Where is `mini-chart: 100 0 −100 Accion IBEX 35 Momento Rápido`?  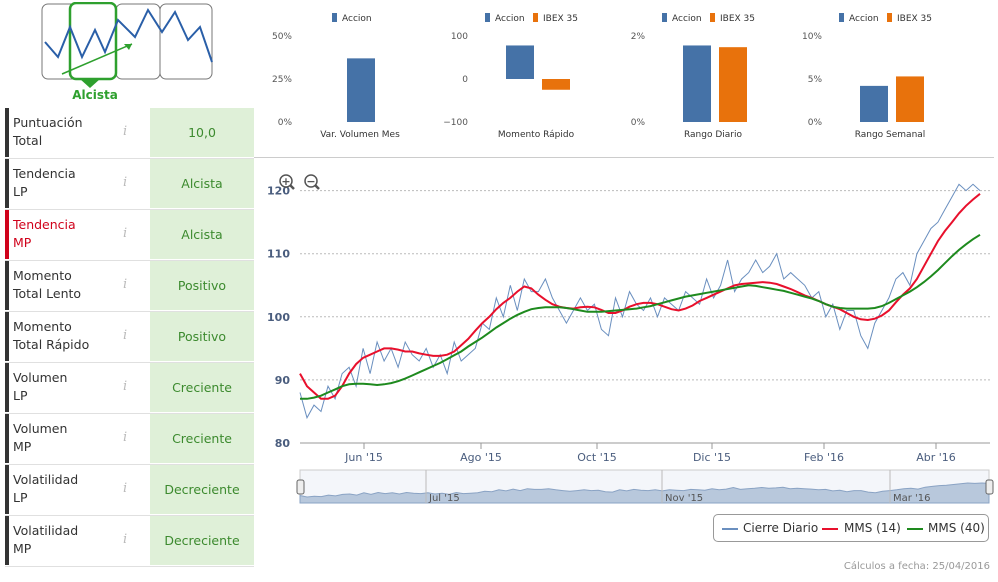 mini-chart: 100 0 −100 Accion IBEX 35 Momento Rápido is located at coordinates (510, 76).